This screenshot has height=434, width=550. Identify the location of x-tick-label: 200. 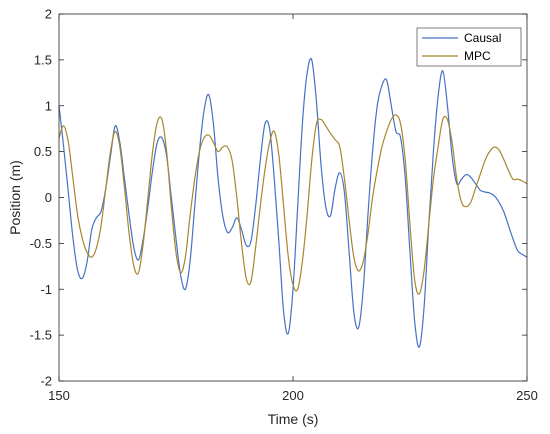
(293, 395).